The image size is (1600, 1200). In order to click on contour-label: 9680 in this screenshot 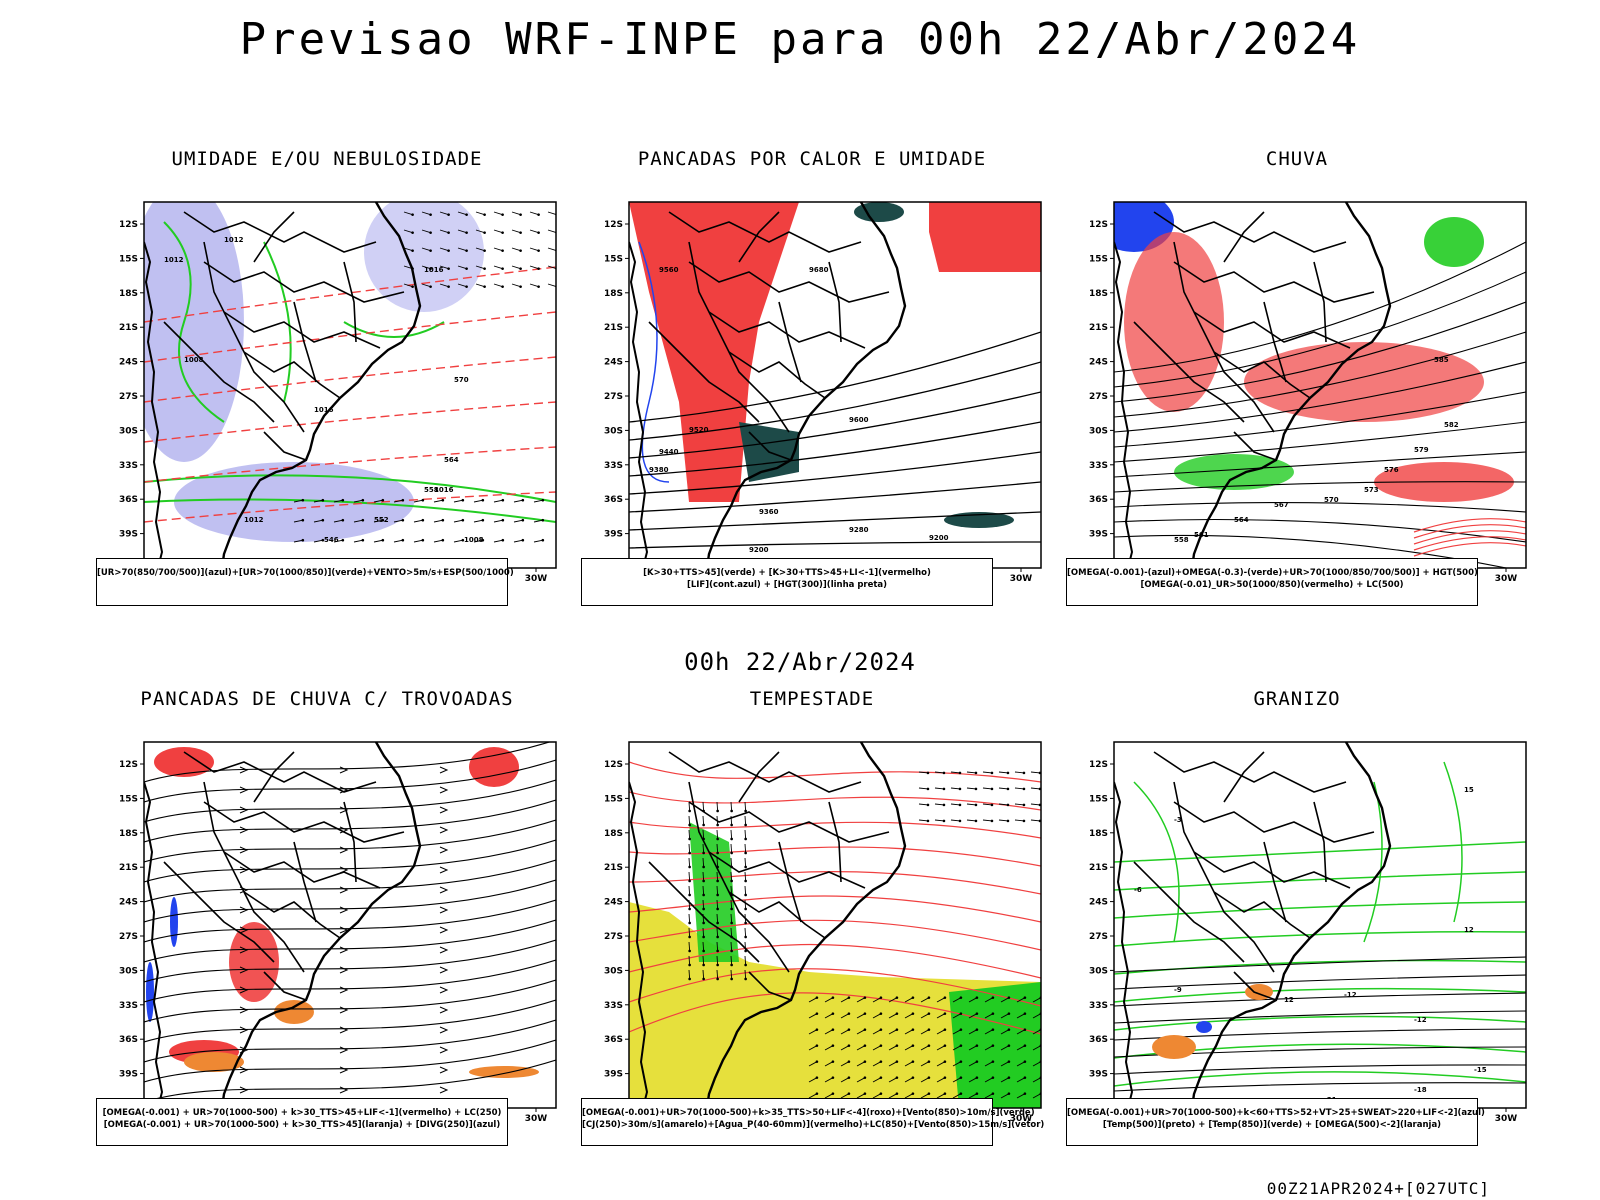, I will do `click(819, 270)`.